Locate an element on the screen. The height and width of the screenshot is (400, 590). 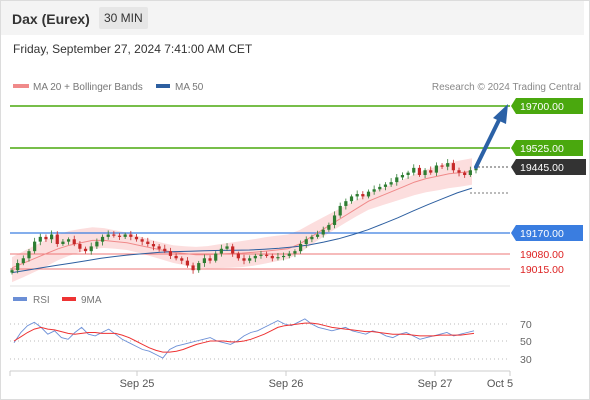
rsi-ma-line is located at coordinates (244, 337).